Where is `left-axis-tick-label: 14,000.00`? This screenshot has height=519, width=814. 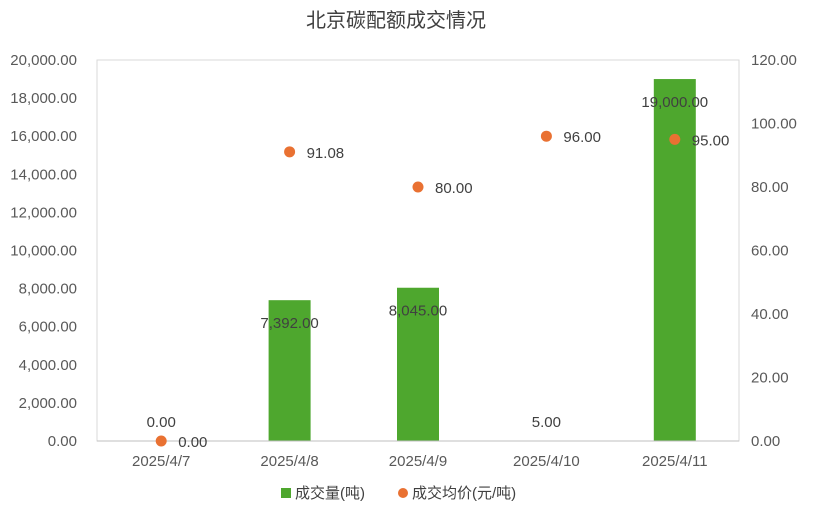 left-axis-tick-label: 14,000.00 is located at coordinates (43, 174).